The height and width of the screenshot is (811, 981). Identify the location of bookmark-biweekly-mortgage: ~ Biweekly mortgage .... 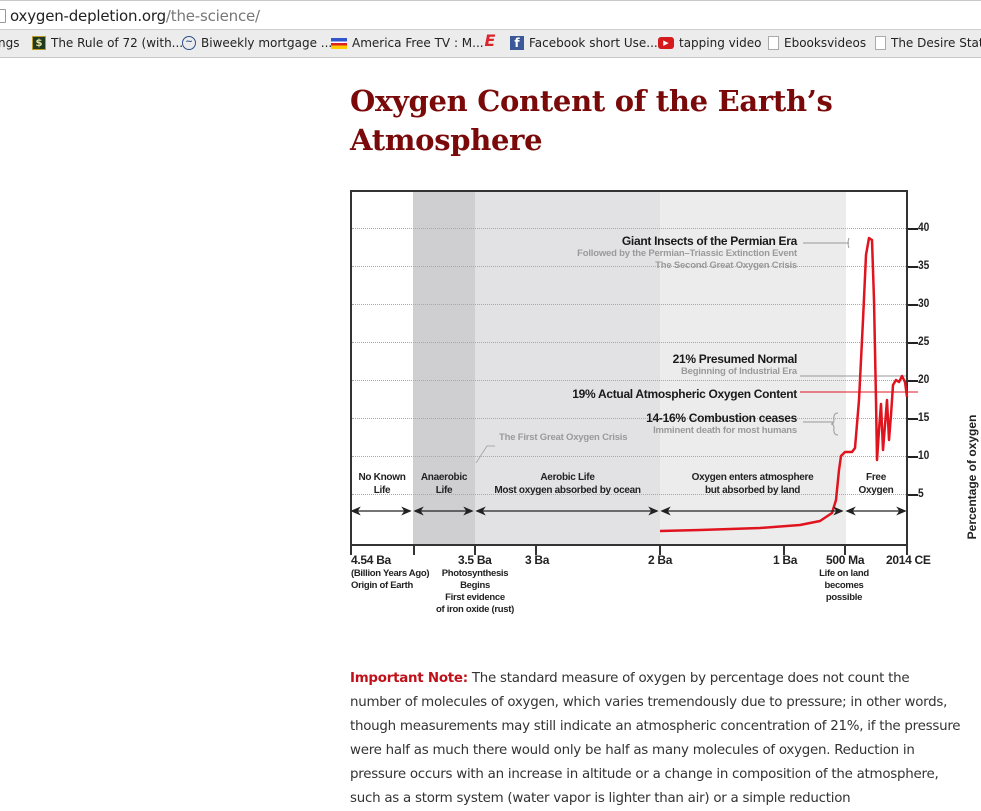
(257, 43).